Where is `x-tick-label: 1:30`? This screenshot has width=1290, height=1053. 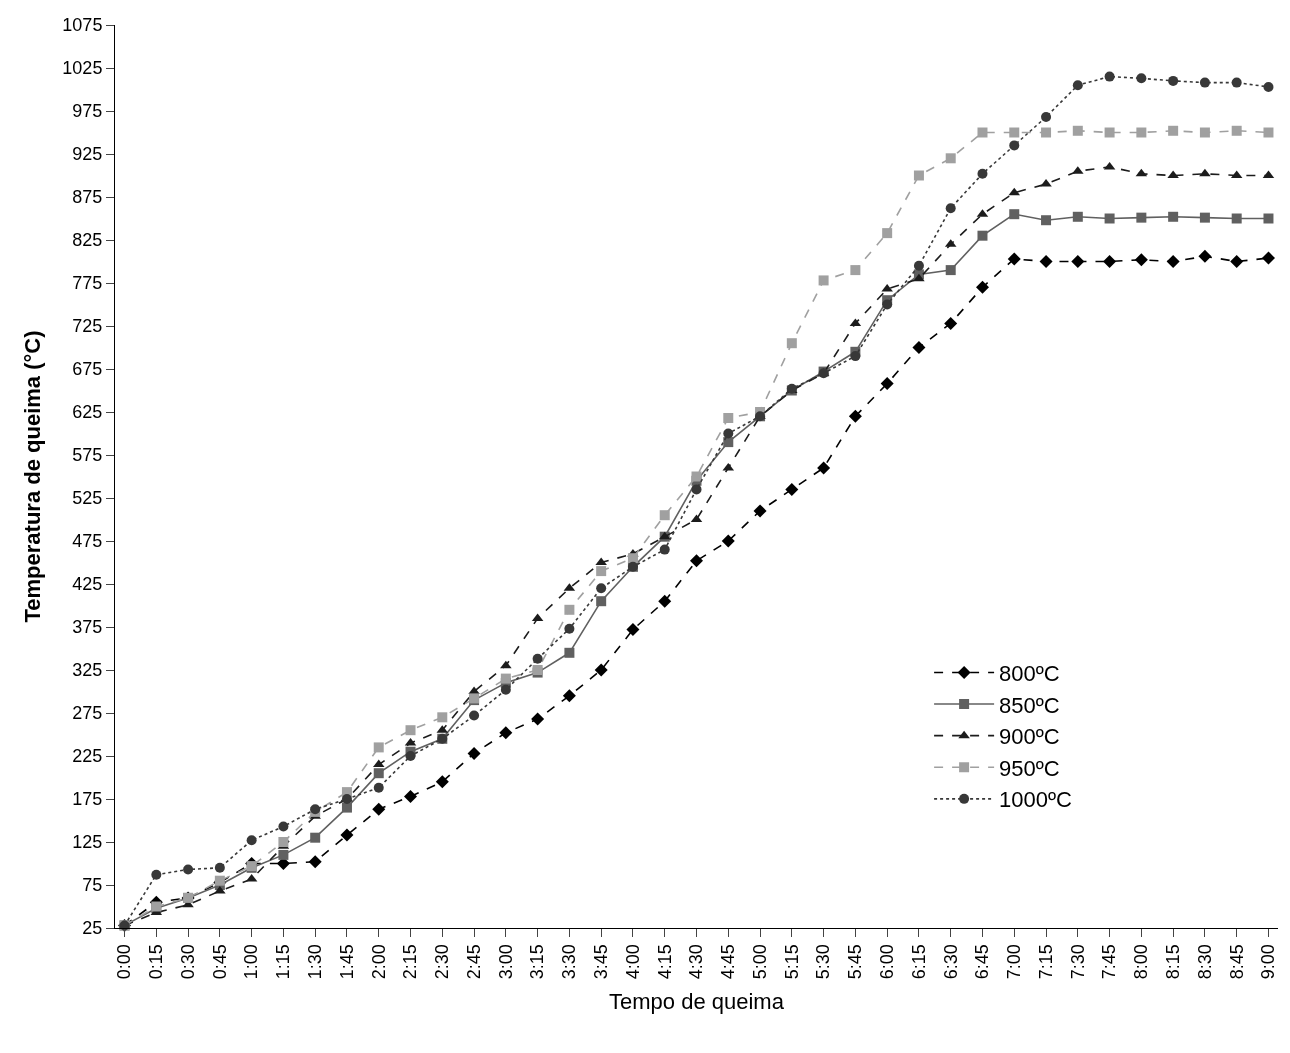
x-tick-label: 1:30 is located at coordinates (315, 962).